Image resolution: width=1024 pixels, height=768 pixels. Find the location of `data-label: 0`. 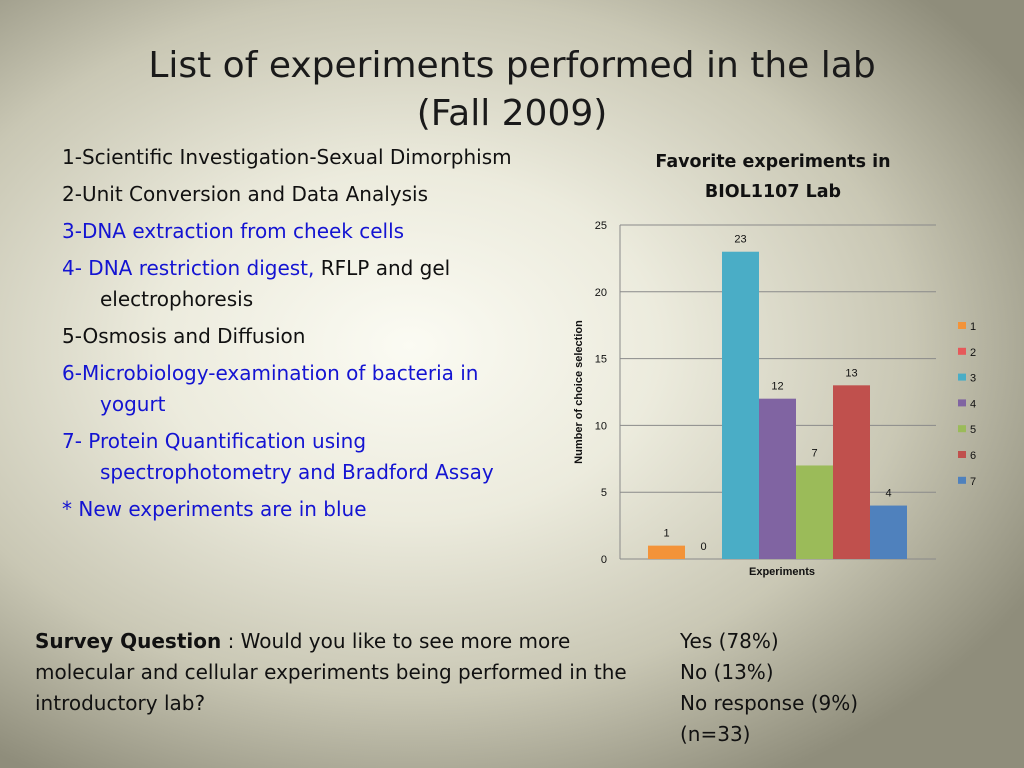

data-label: 0 is located at coordinates (703, 547).